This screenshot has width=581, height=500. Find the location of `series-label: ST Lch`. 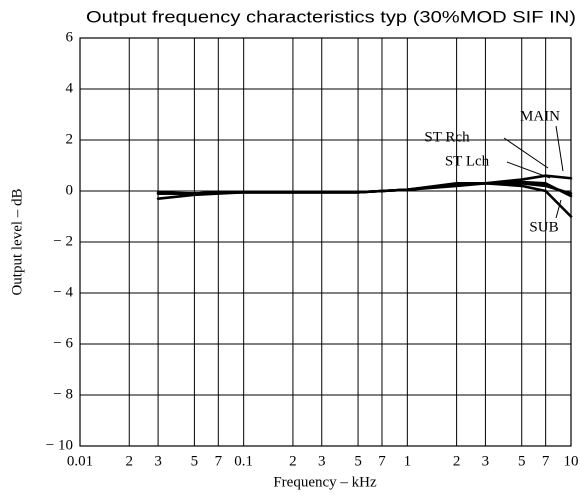

series-label: ST Lch is located at coordinates (467, 161).